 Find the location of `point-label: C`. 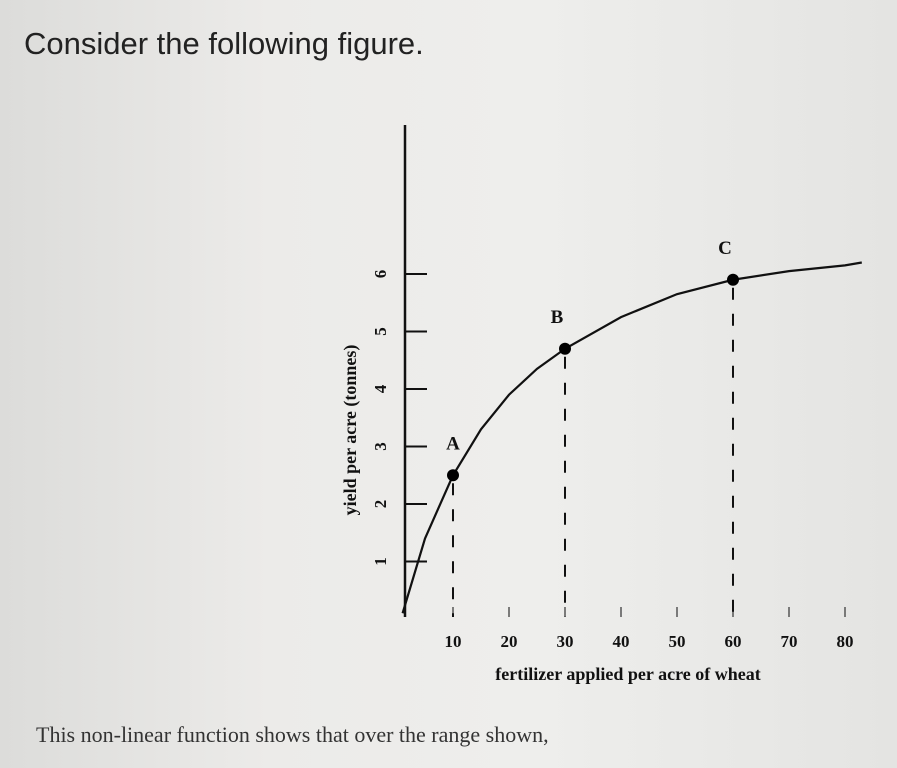

point-label: C is located at coordinates (725, 248).